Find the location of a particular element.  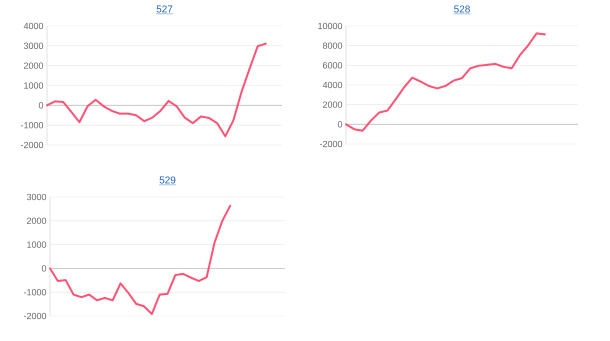

y-tick-label: 10000 is located at coordinates (330, 26).